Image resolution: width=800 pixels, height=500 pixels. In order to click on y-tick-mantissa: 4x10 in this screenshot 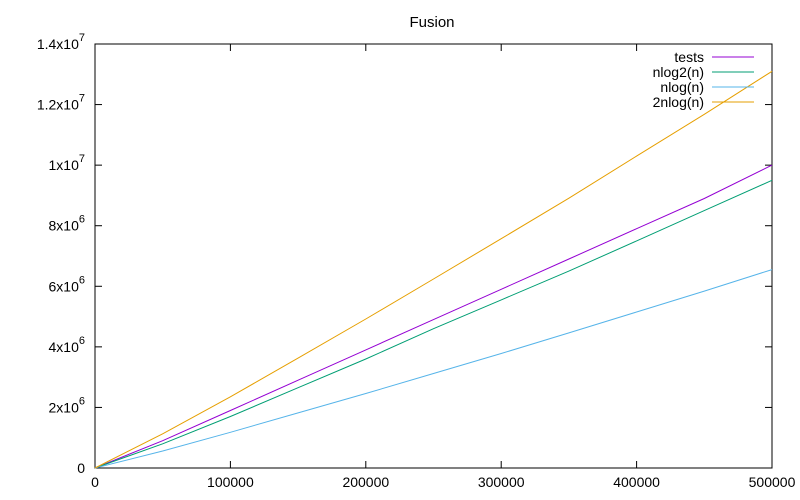, I will do `click(64, 347)`.